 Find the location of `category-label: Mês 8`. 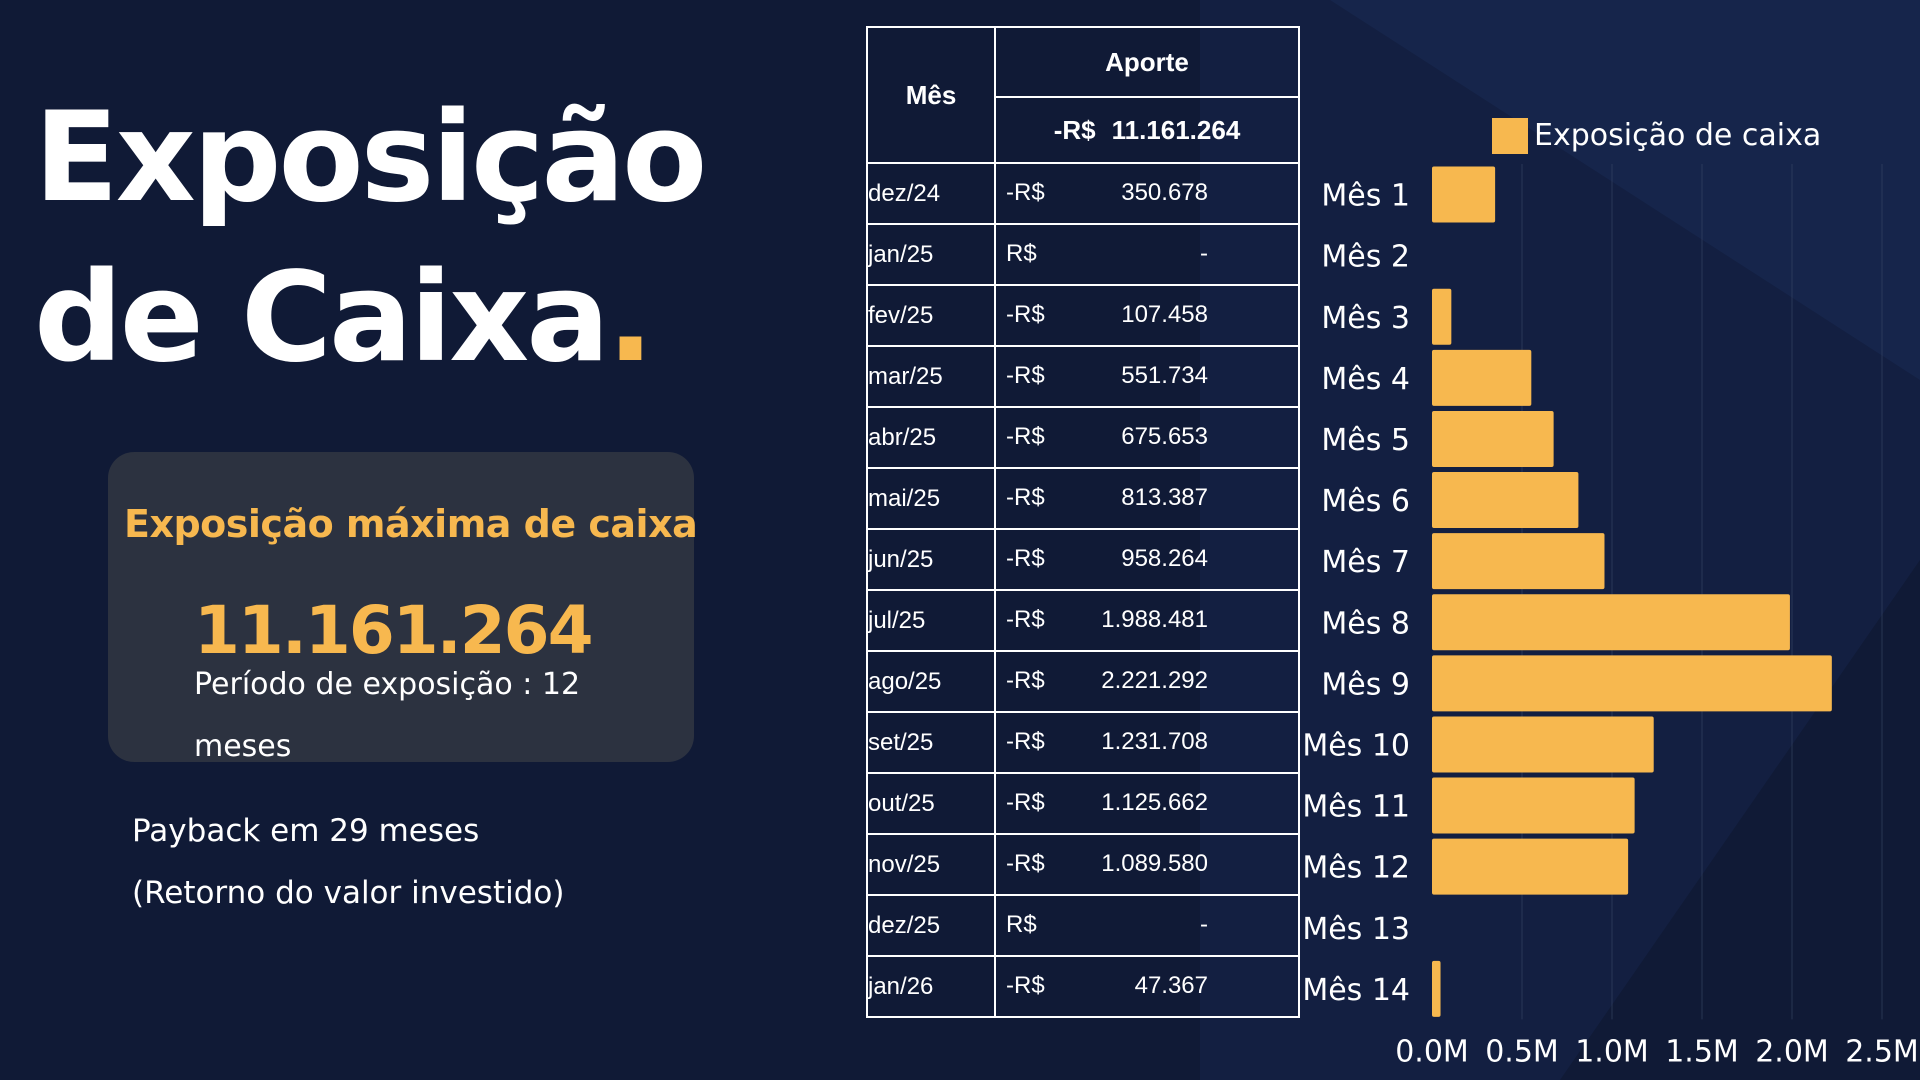

category-label: Mês 8 is located at coordinates (1365, 623).